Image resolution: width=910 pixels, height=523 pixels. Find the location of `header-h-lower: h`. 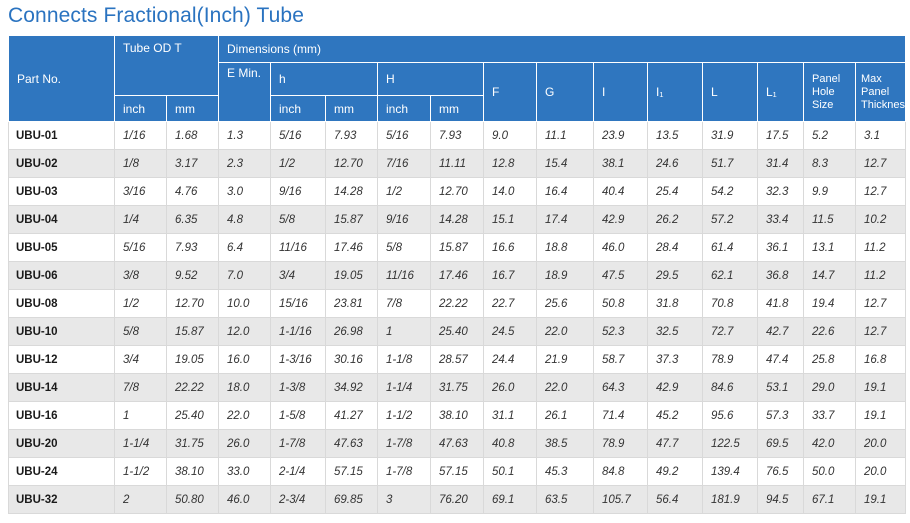

header-h-lower: h is located at coordinates (324, 79).